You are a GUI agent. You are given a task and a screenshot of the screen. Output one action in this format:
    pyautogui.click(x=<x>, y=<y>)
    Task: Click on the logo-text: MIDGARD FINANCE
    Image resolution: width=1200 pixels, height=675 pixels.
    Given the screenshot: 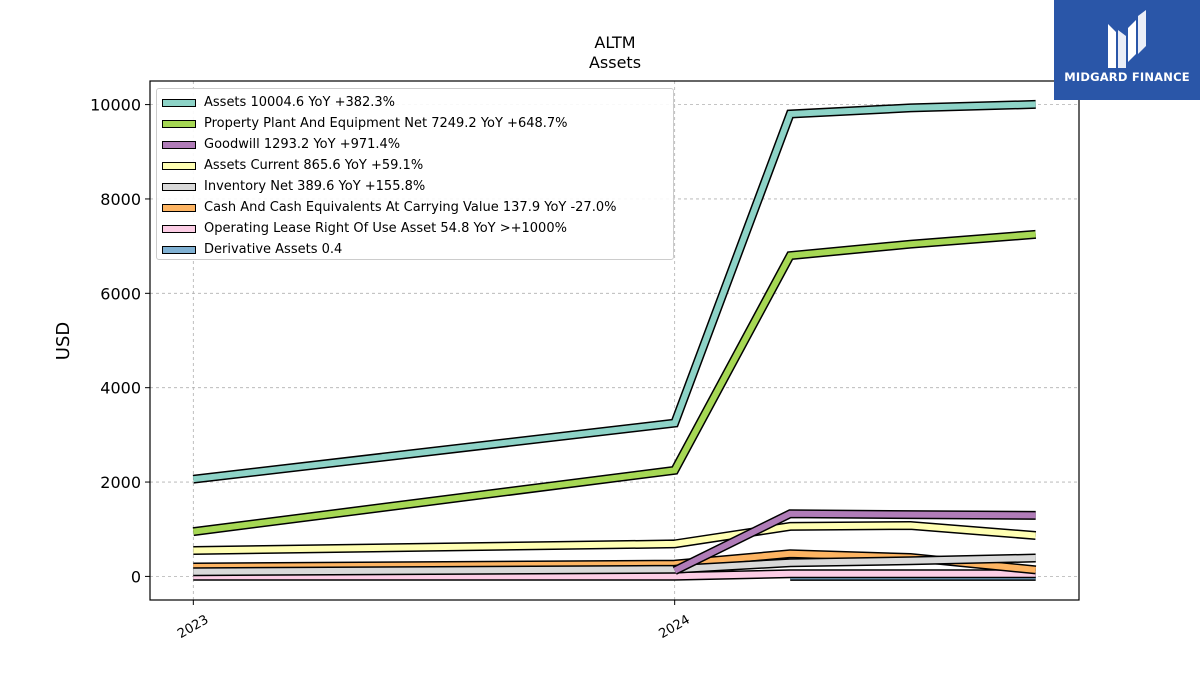 What is the action you would take?
    pyautogui.click(x=1127, y=77)
    